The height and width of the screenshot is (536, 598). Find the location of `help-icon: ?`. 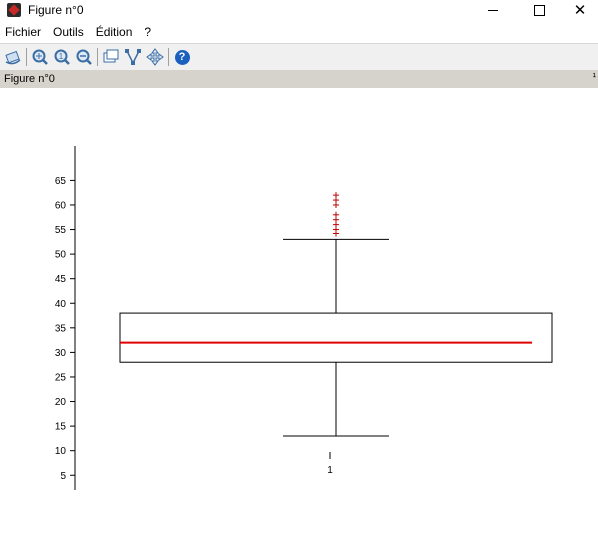

help-icon: ? is located at coordinates (182, 57).